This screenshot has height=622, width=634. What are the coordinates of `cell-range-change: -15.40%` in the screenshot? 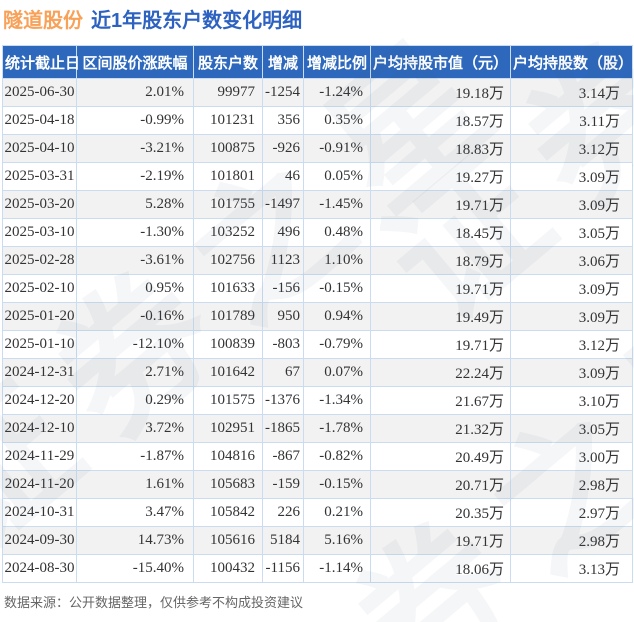 It's located at (135, 568).